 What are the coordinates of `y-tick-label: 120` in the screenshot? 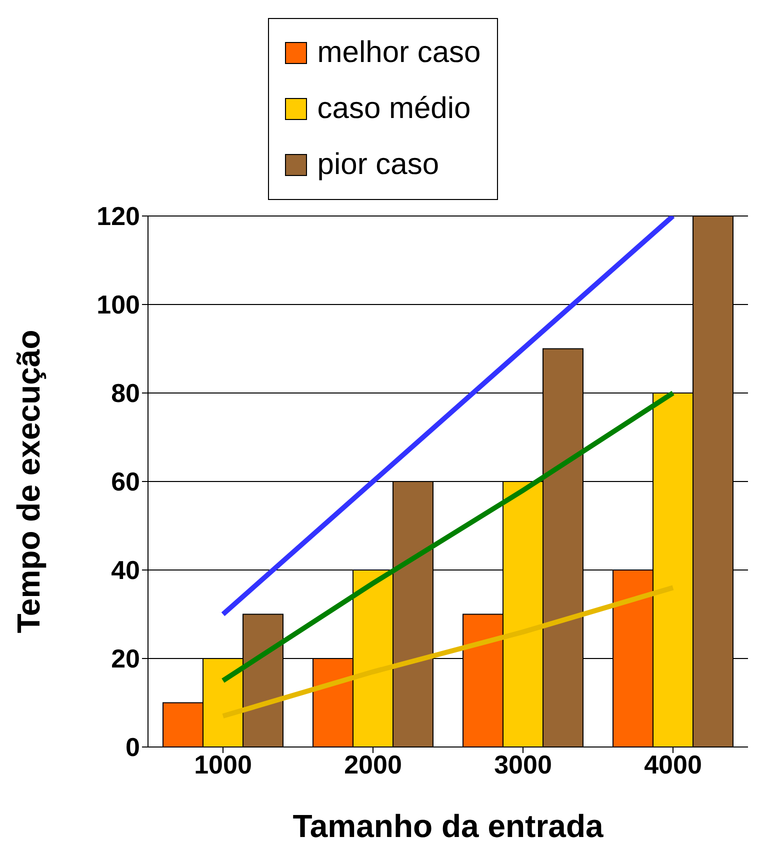 It's located at (118, 216).